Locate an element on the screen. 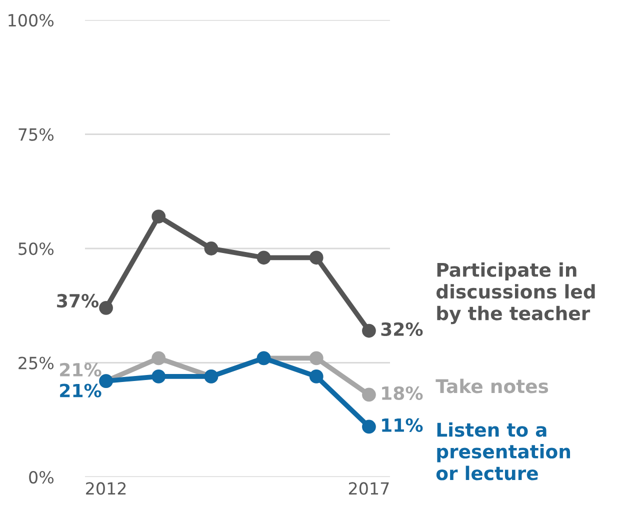 The image size is (618, 515). x-tick-label: 2017 is located at coordinates (368, 488).